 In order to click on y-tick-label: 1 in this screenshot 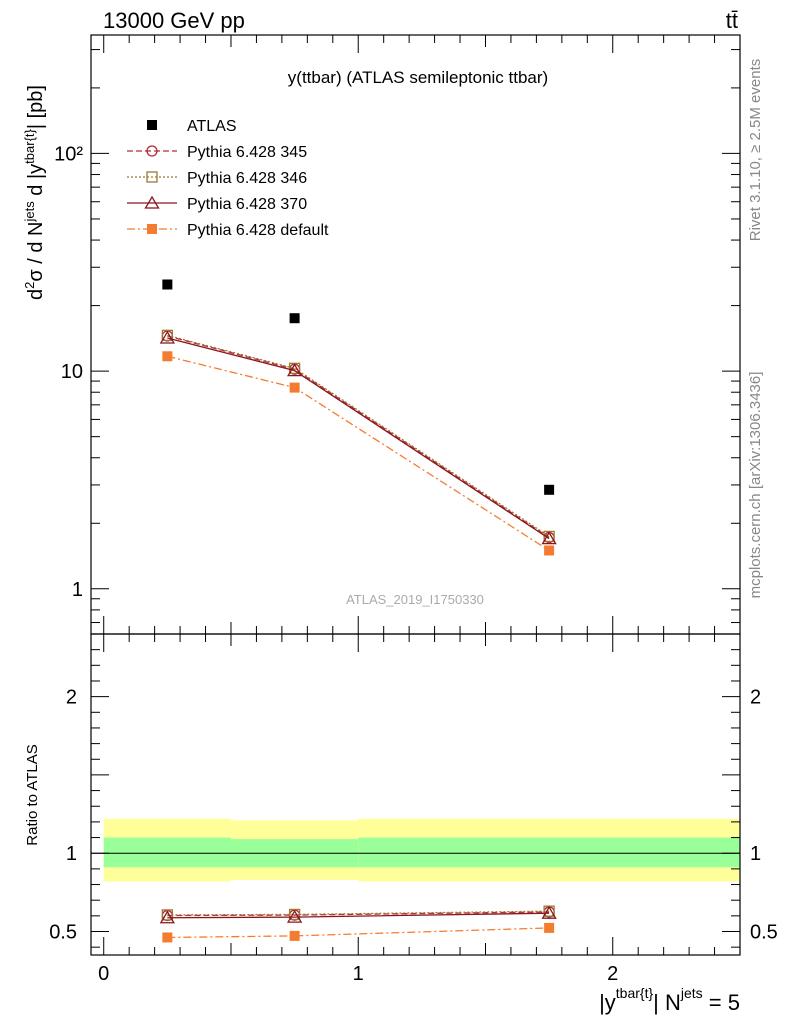, I will do `click(77, 590)`.